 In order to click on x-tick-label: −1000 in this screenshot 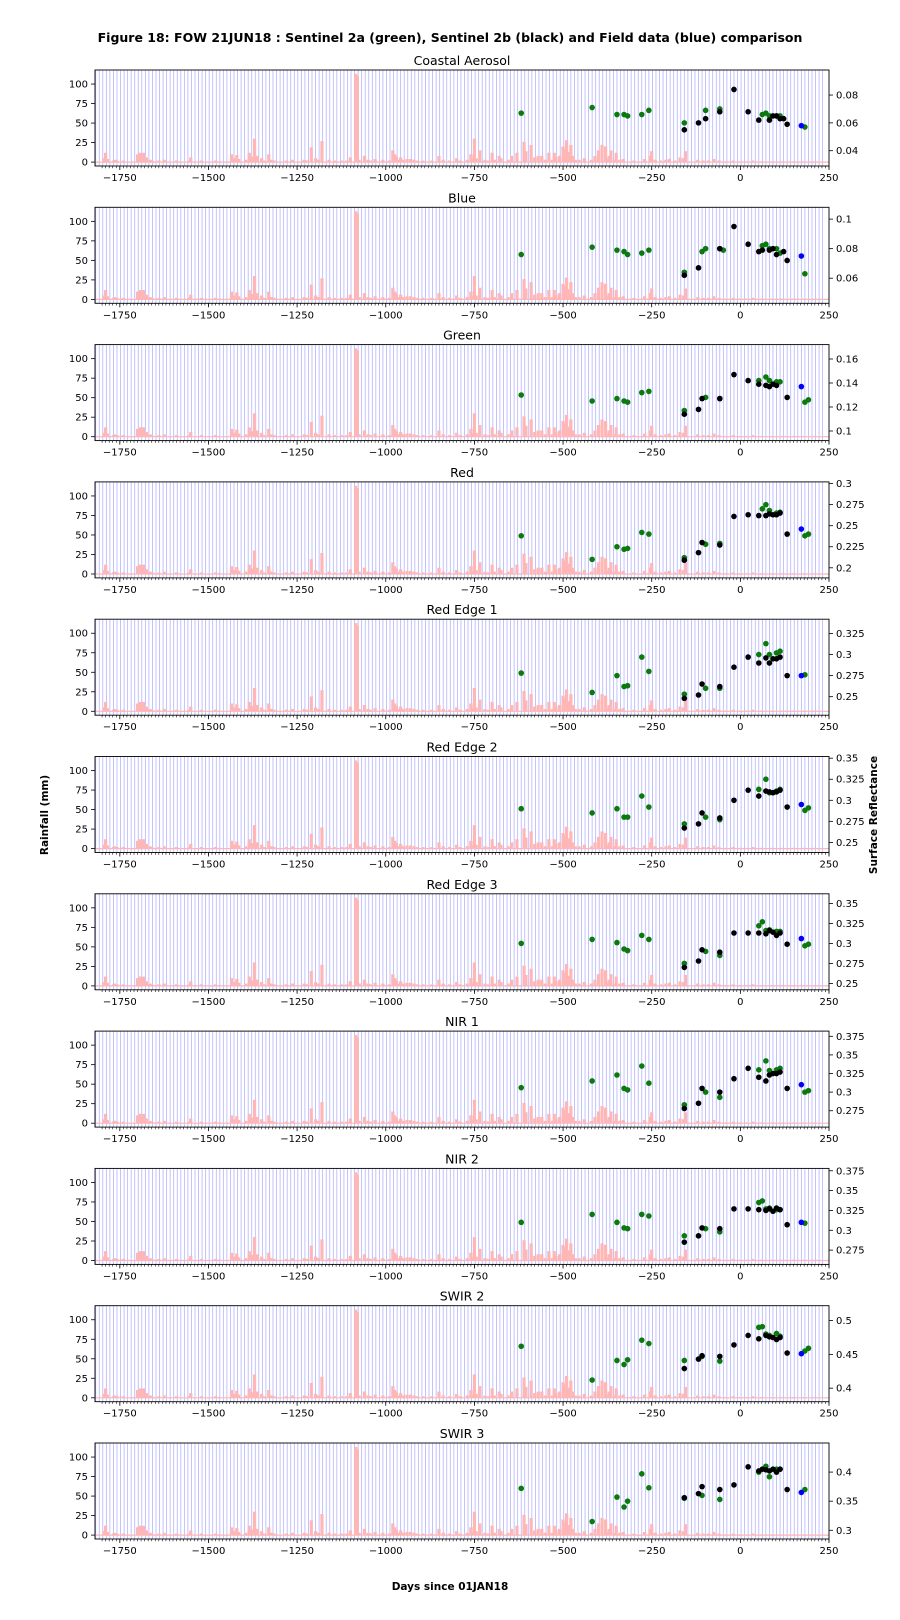, I will do `click(386, 590)`.